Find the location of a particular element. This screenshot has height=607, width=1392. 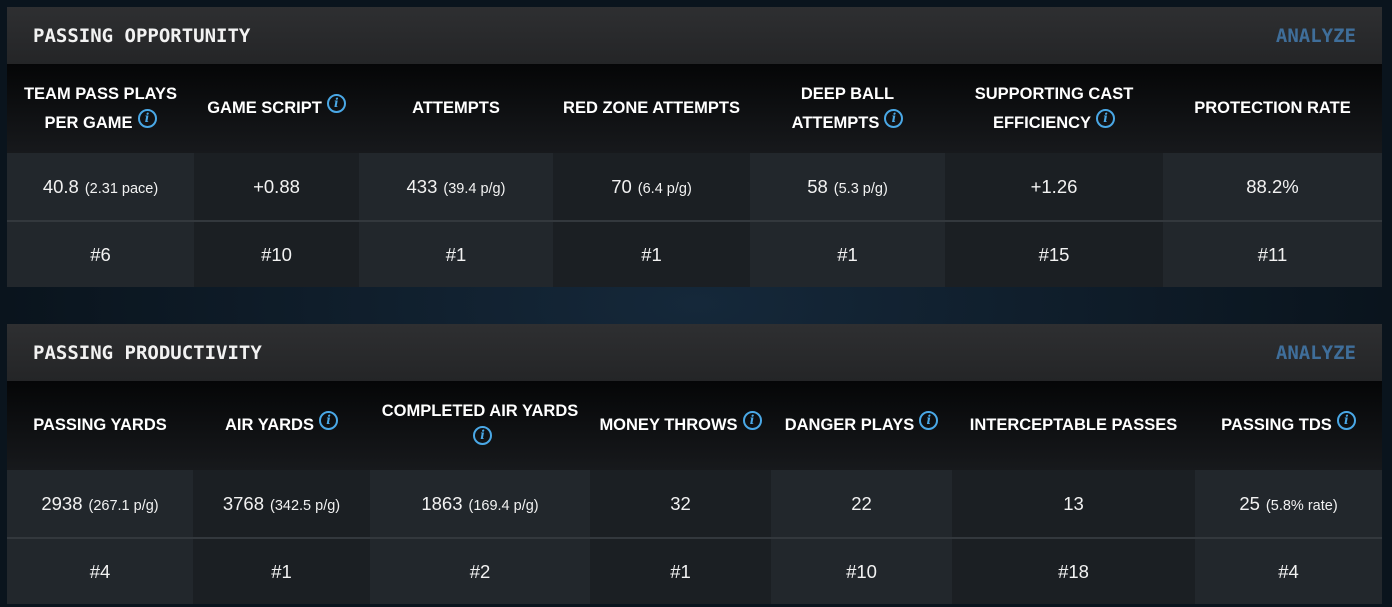

stat-rank-cell: #18 is located at coordinates (1073, 571).